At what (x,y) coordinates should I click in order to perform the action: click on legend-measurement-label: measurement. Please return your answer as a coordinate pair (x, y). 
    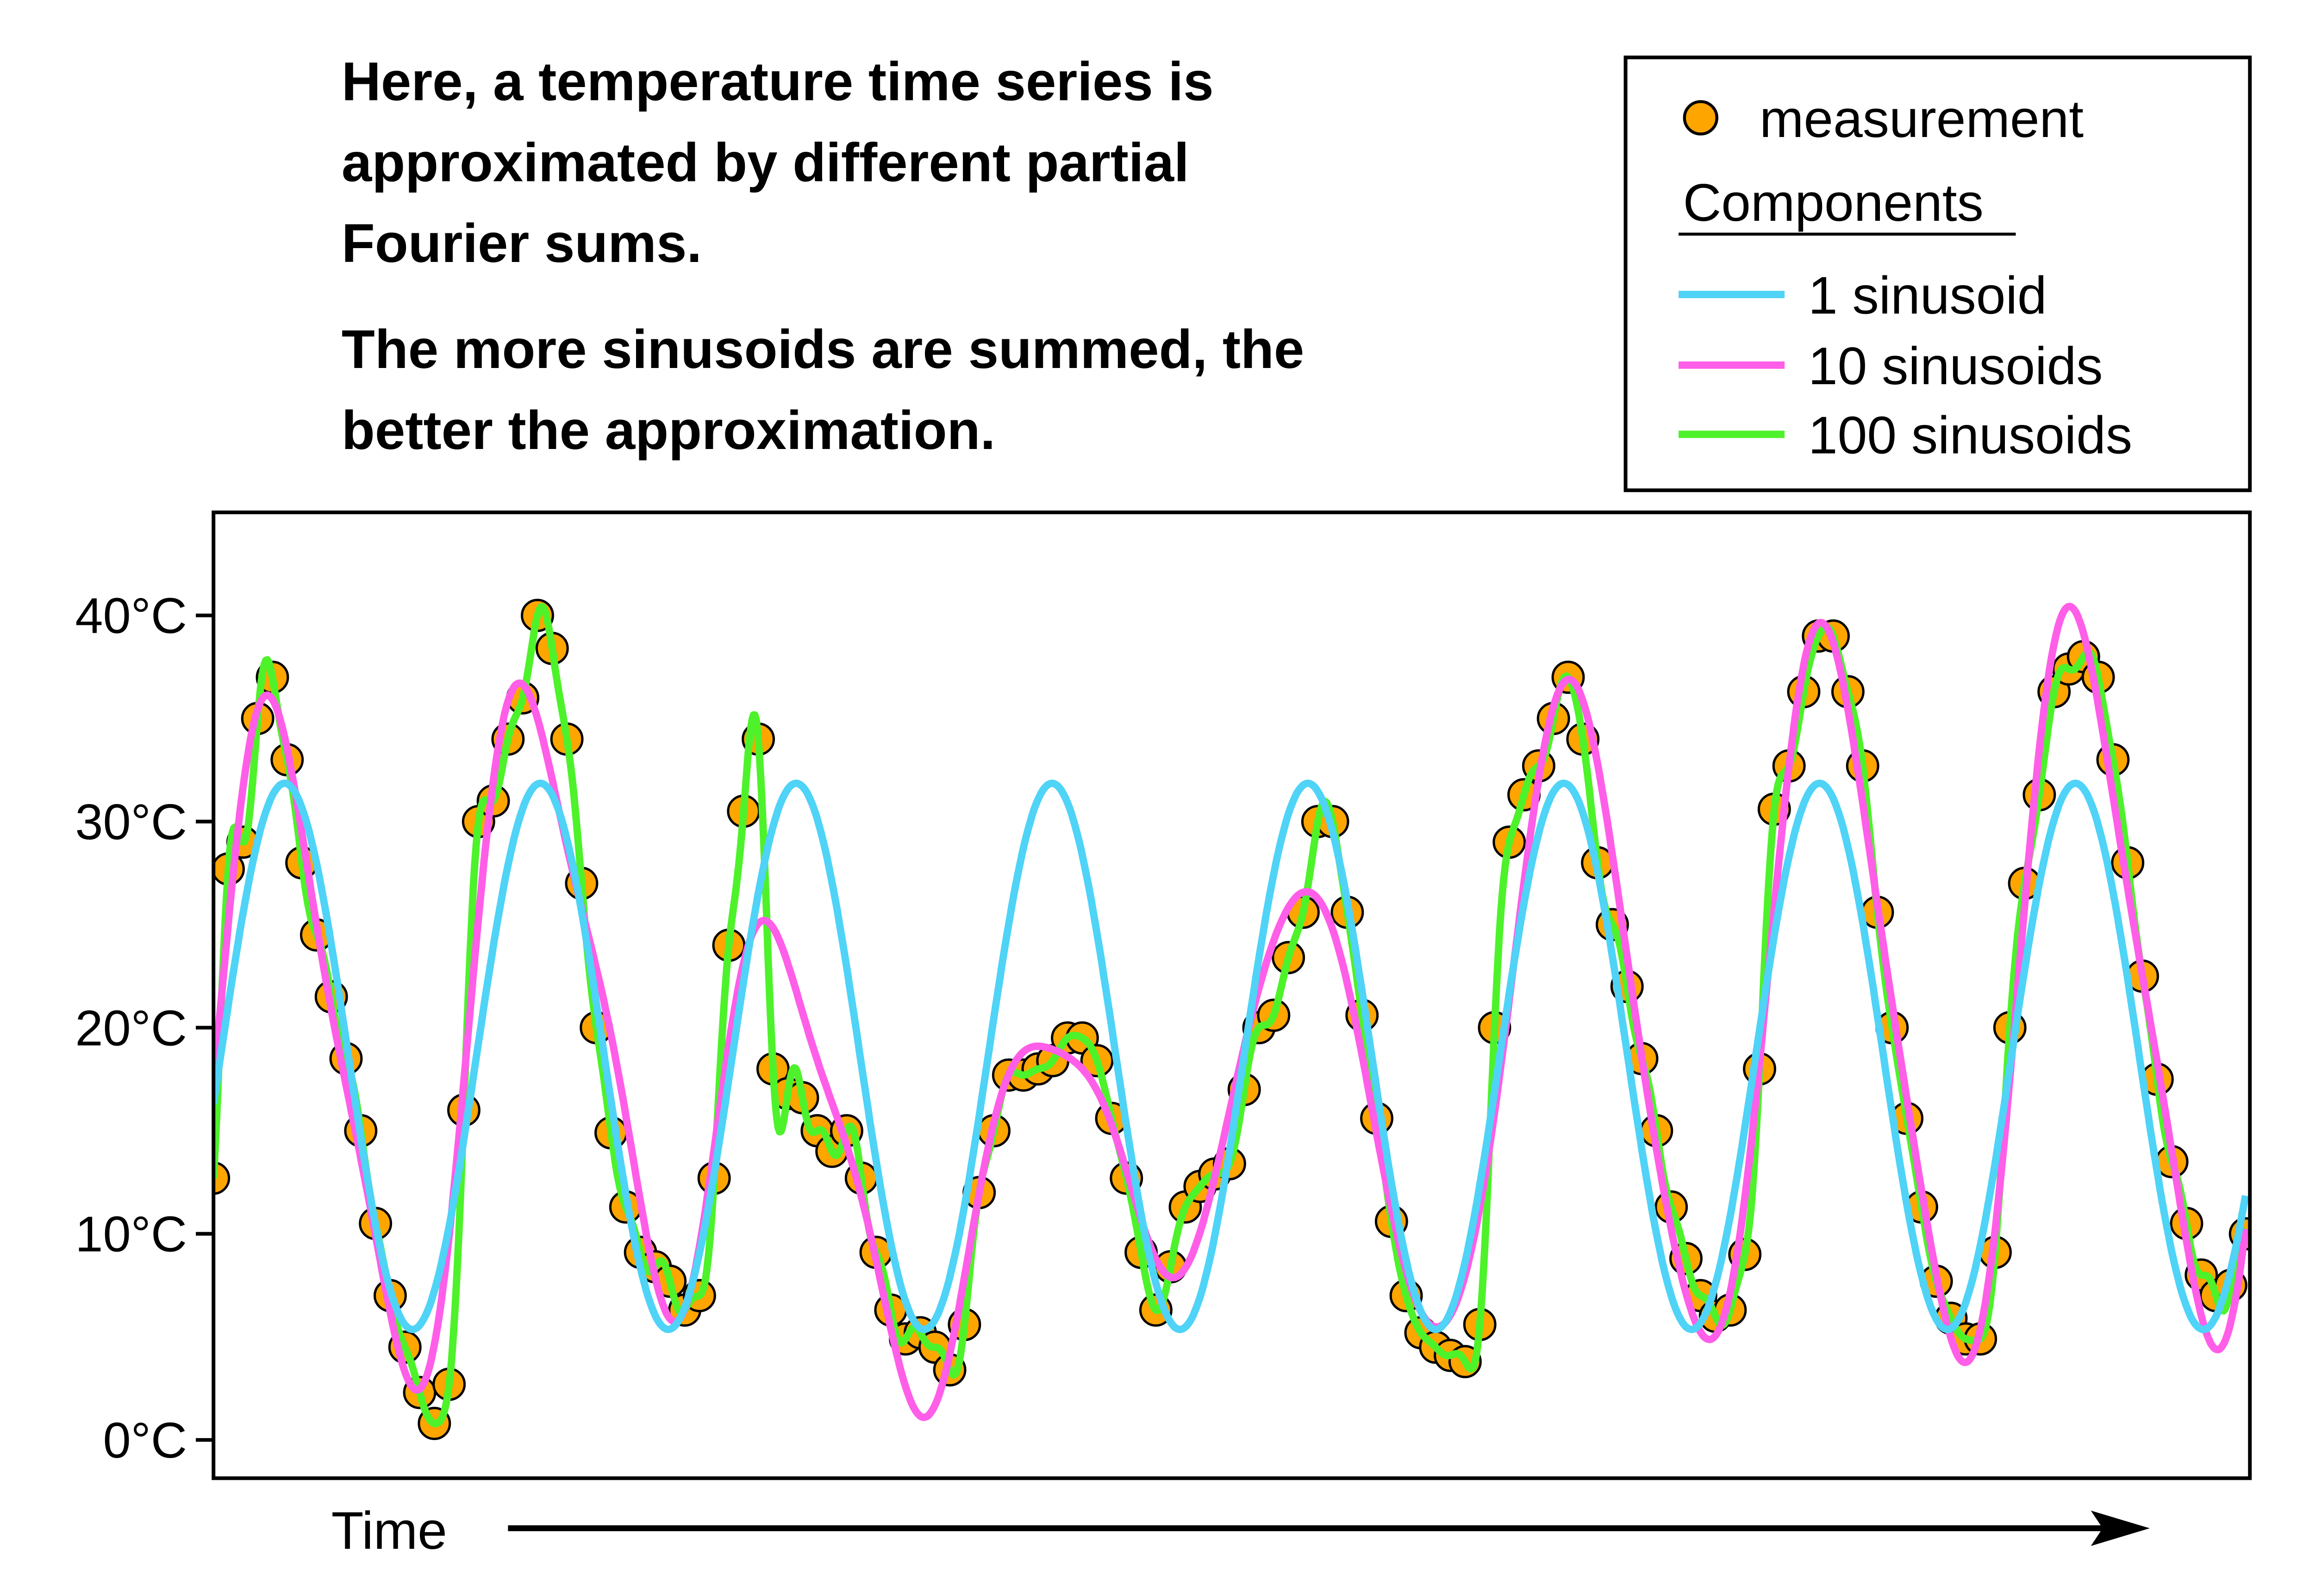
    Looking at the image, I should click on (1922, 119).